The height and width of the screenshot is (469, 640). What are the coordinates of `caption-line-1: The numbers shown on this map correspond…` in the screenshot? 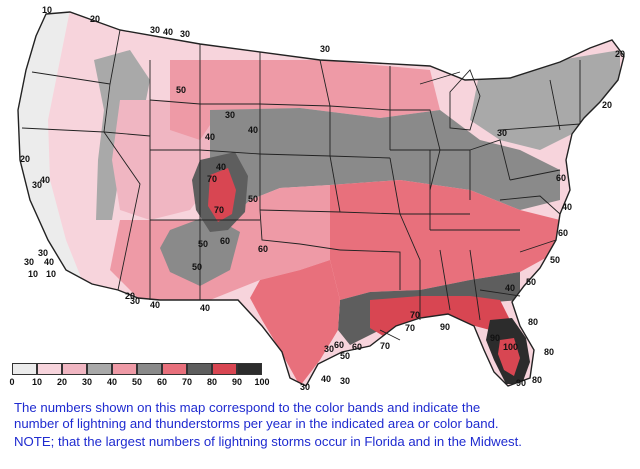 It's located at (247, 407).